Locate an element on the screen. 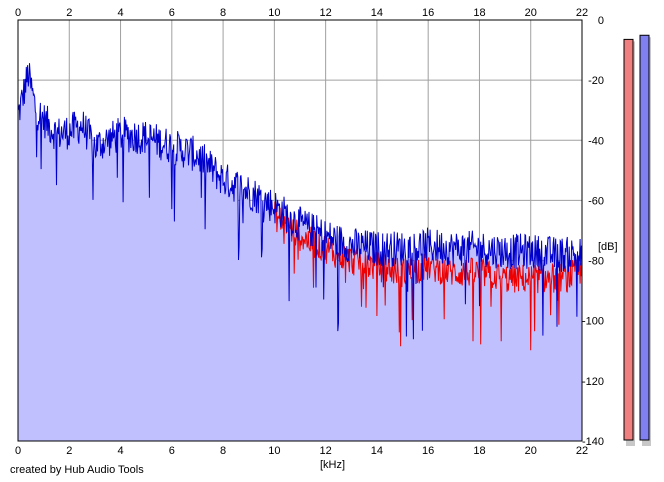 The width and height of the screenshot is (664, 482). y-tick-label: -40 is located at coordinates (596, 141).